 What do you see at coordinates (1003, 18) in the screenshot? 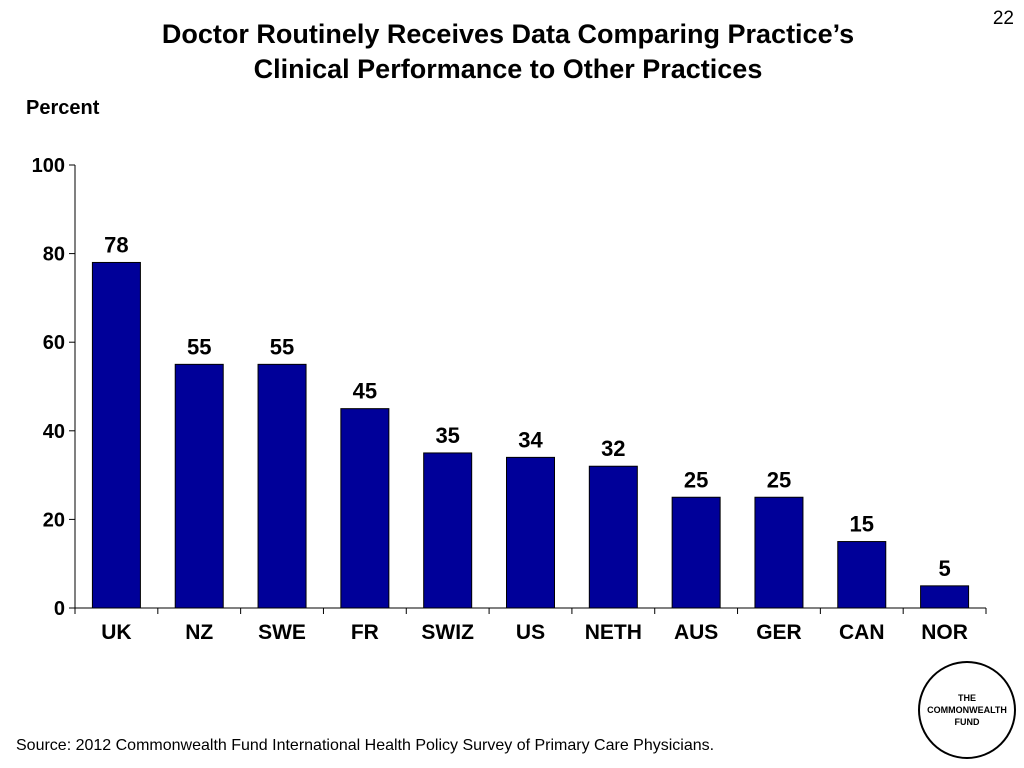
I see `slide-number: 22` at bounding box center [1003, 18].